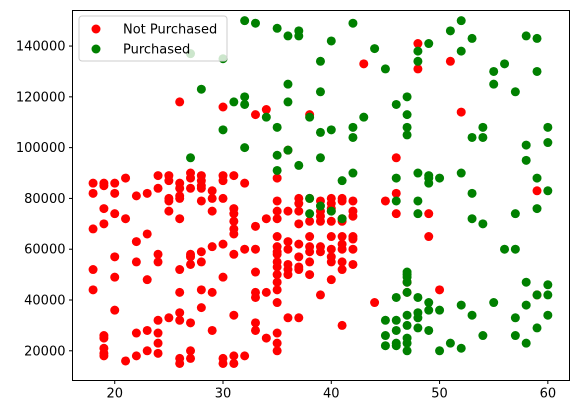  I want to click on legend-label: Not Purchased, so click(170, 30).